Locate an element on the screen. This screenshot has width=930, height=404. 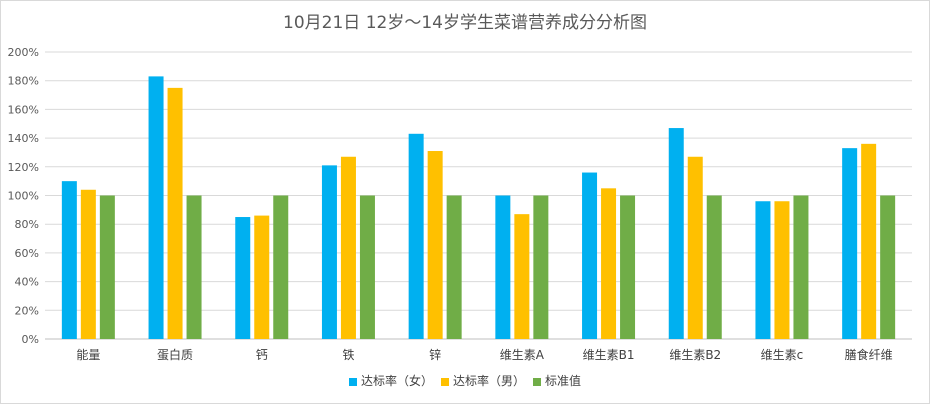
x-axis-categories: 能量 蛋白质 钙 铁 锌 维生素A 维生素B1 维生素B2 维生素c 膳食纤维 is located at coordinates (484, 354).